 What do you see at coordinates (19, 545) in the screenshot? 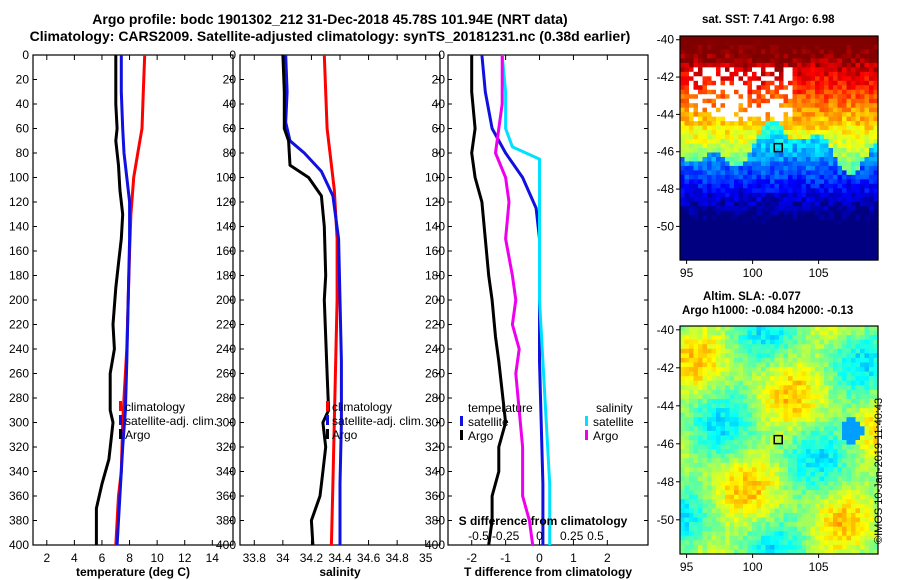
I see `y-tick-label-temperature: 400` at bounding box center [19, 545].